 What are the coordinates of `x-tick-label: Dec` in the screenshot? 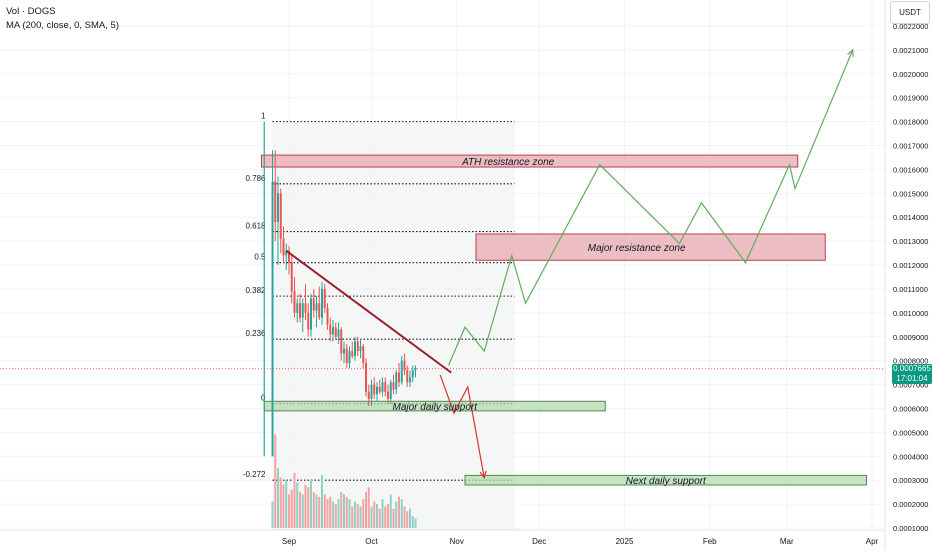 It's located at (539, 541).